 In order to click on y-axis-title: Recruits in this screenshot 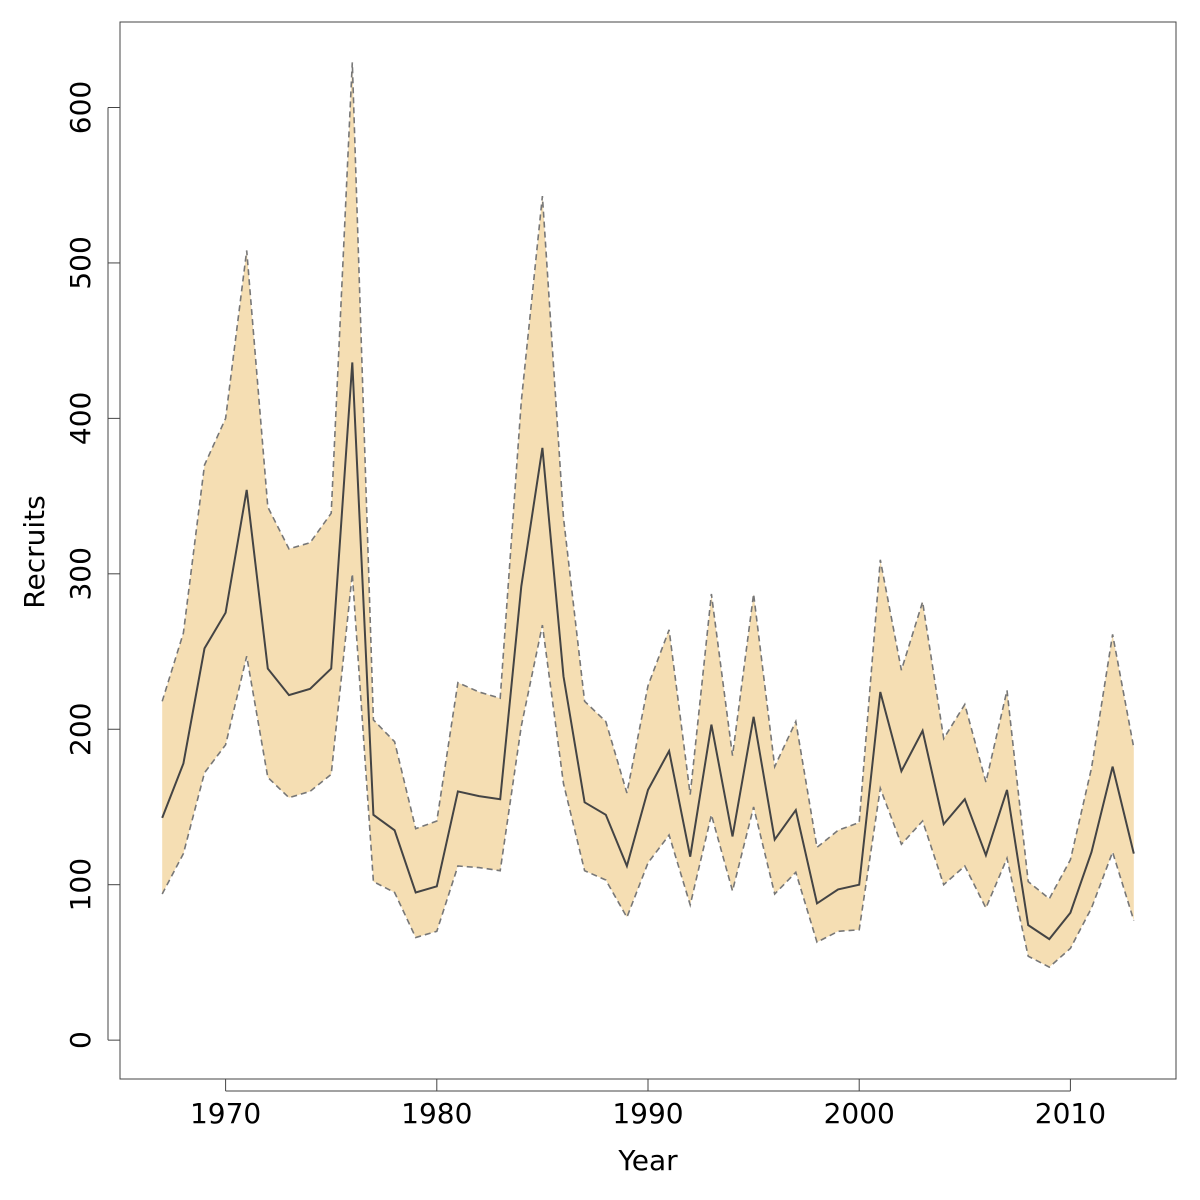, I will do `click(34, 551)`.